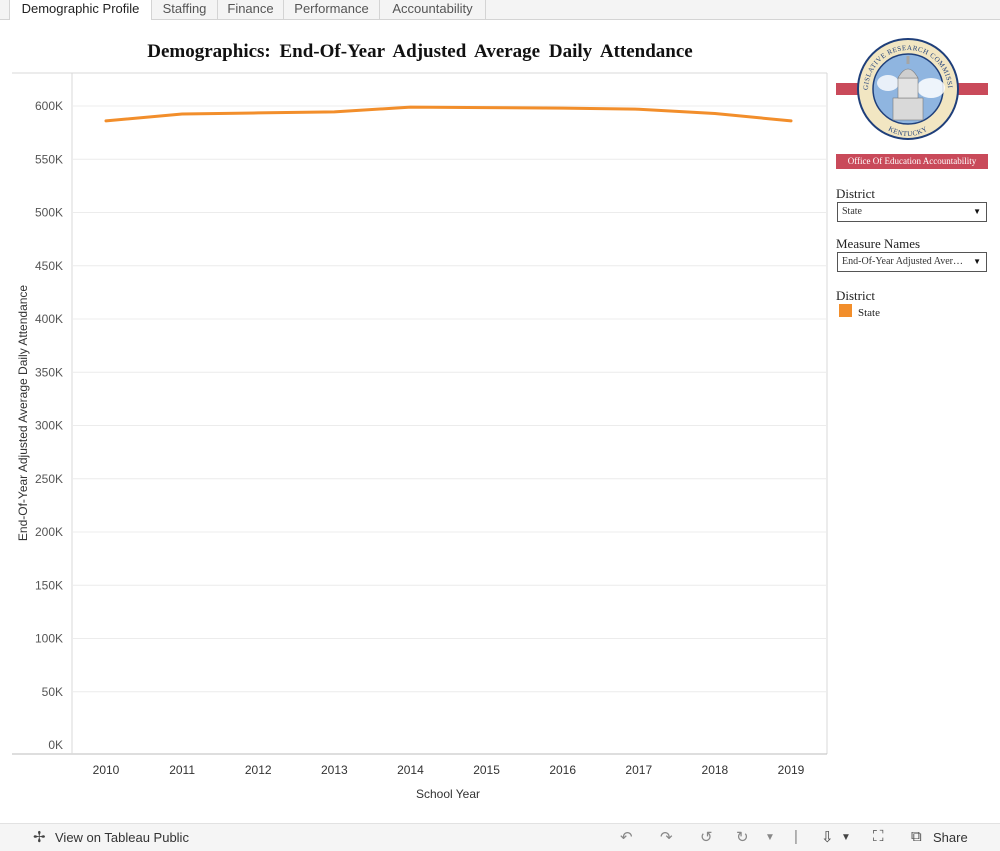 The image size is (1000, 851). Describe the element at coordinates (433, 9) in the screenshot. I see `tab-accountability: Accountability` at that location.